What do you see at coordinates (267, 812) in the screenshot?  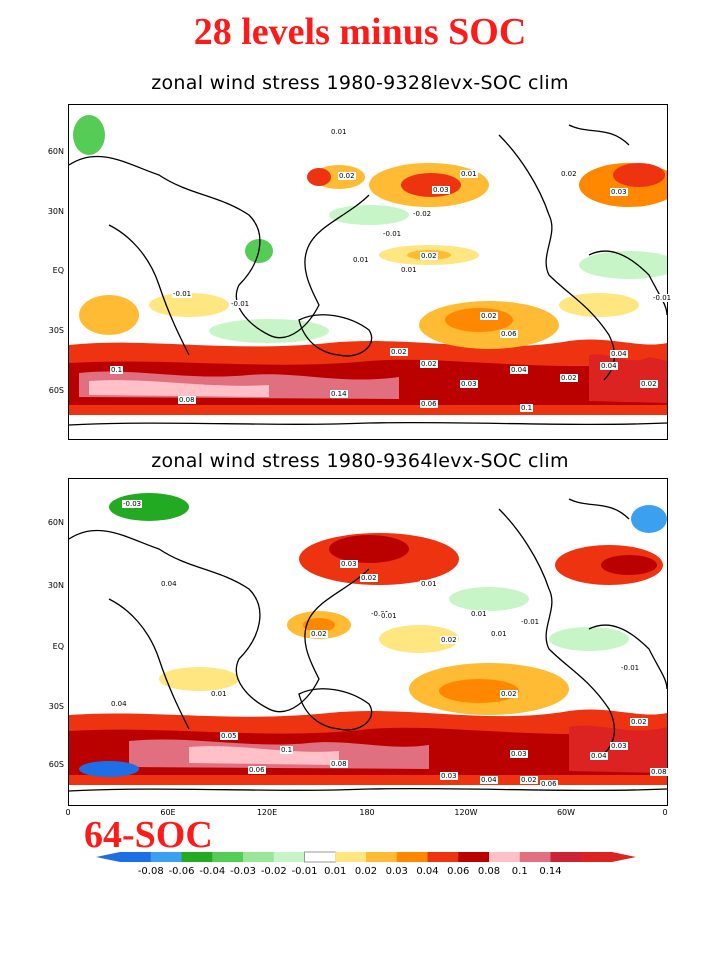 I see `lon-label-120e: 120E` at bounding box center [267, 812].